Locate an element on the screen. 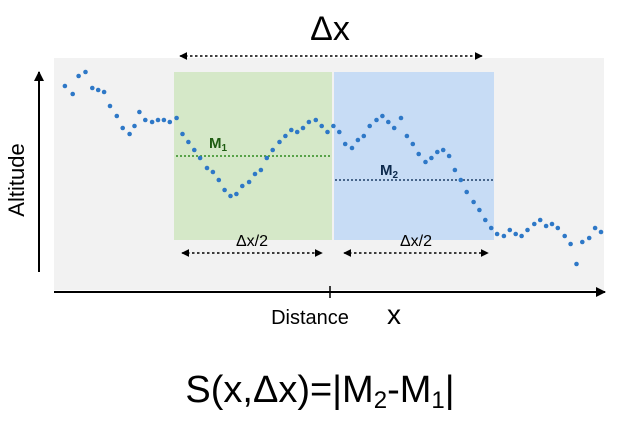 The height and width of the screenshot is (435, 638). m2-label-sub: 2 is located at coordinates (396, 175).